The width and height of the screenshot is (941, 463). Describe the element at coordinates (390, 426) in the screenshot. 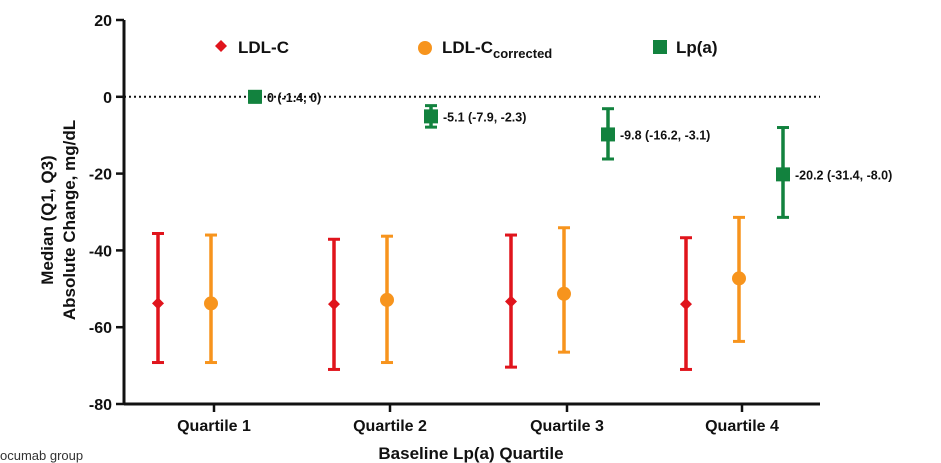

I see `x-tick-label: Quartile 2` at that location.